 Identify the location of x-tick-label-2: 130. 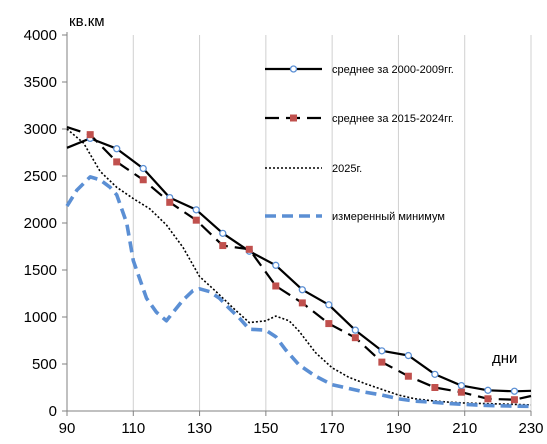
(199, 428).